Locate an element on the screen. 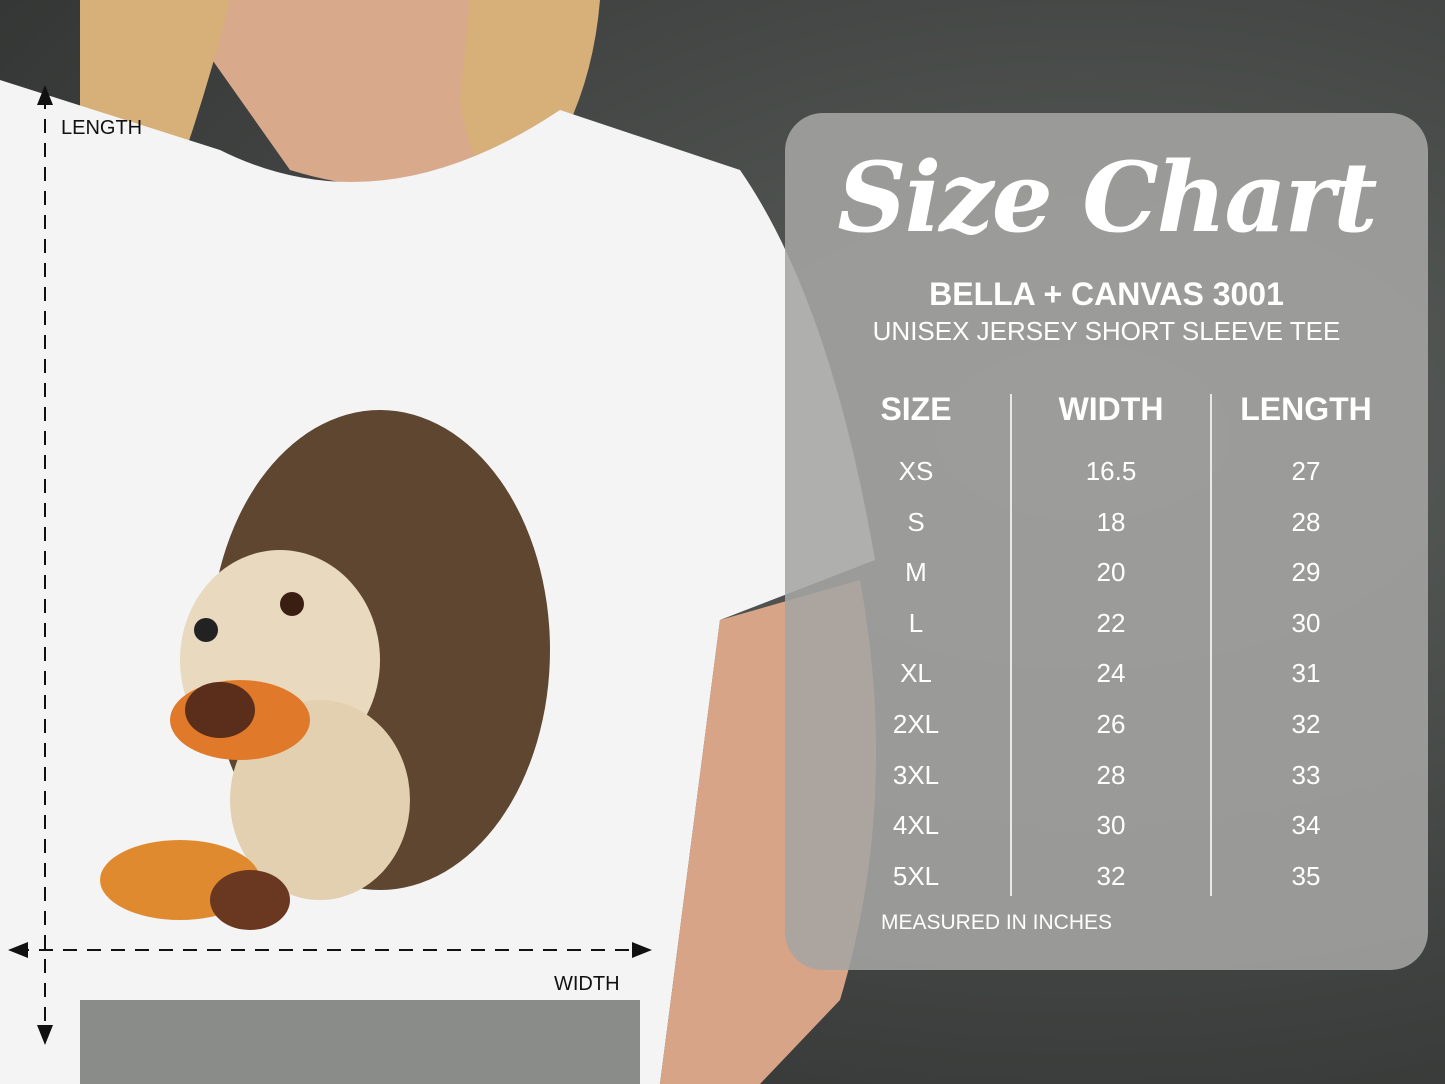 This screenshot has height=1084, width=1445. header-length: LENGTH is located at coordinates (1306, 409).